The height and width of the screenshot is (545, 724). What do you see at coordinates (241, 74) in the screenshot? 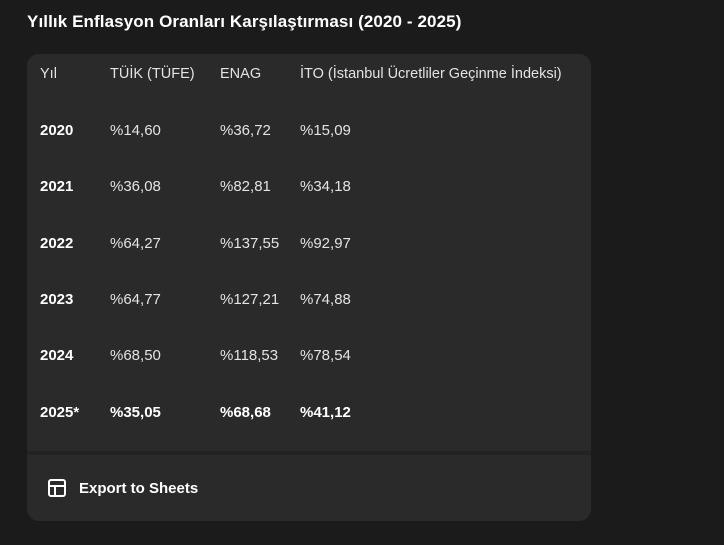
I see `column-header-enag: ENAG` at bounding box center [241, 74].